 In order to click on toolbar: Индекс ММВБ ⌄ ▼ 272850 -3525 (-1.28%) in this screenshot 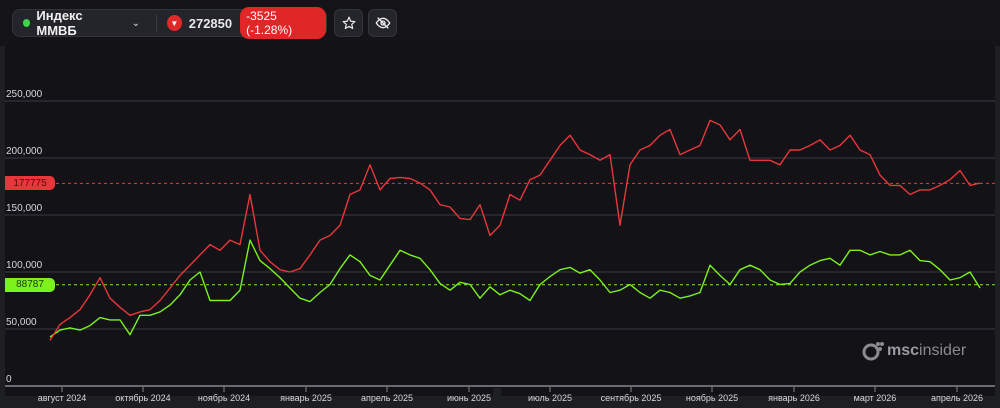, I will do `click(500, 23)`.